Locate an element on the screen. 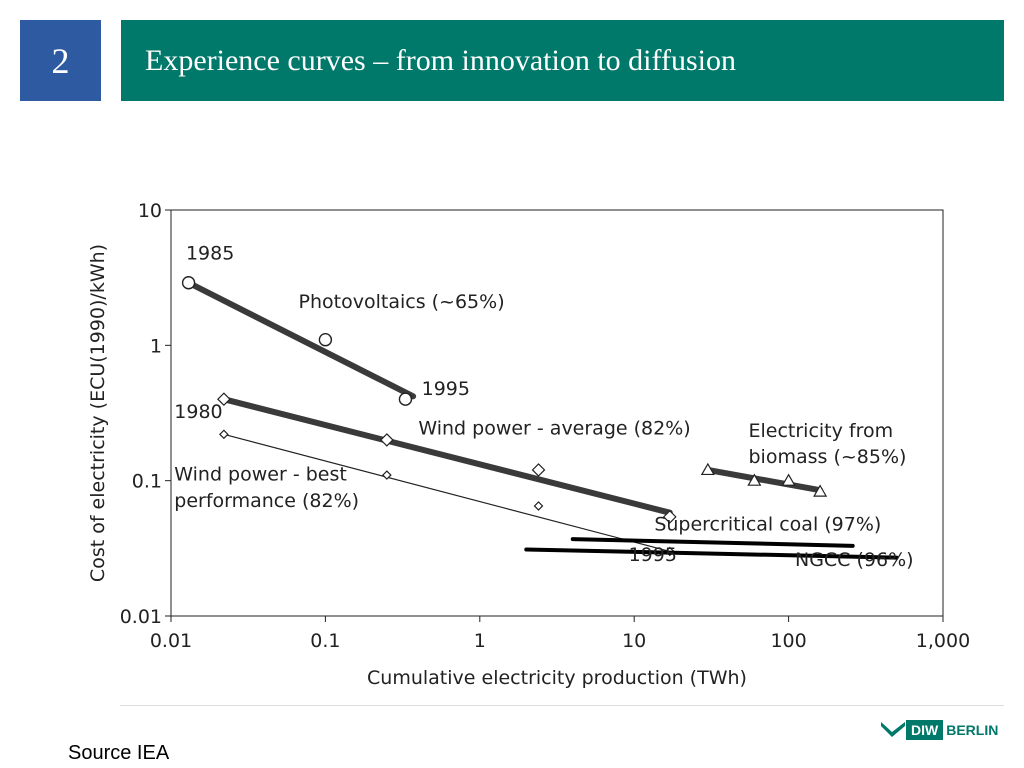 Image resolution: width=1024 pixels, height=768 pixels. logo-badge: DIW is located at coordinates (925, 730).